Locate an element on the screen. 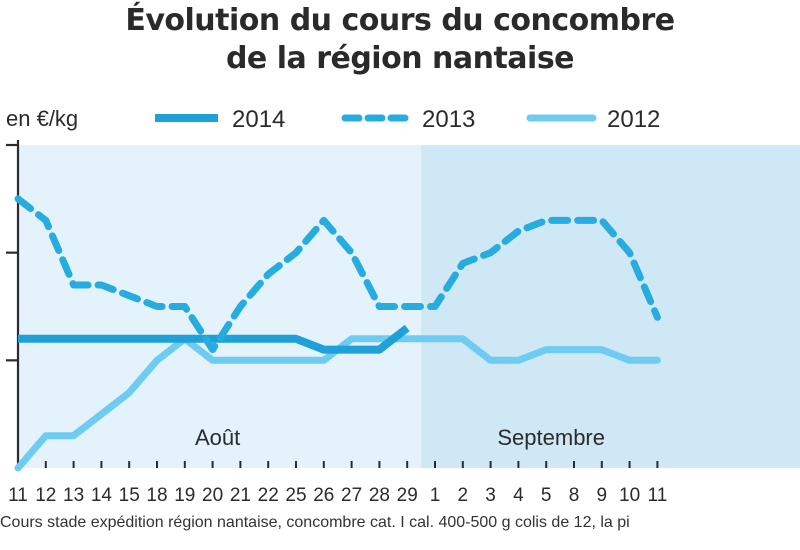 This screenshot has width=800, height=550. x-tick-label: 27 is located at coordinates (351, 495).